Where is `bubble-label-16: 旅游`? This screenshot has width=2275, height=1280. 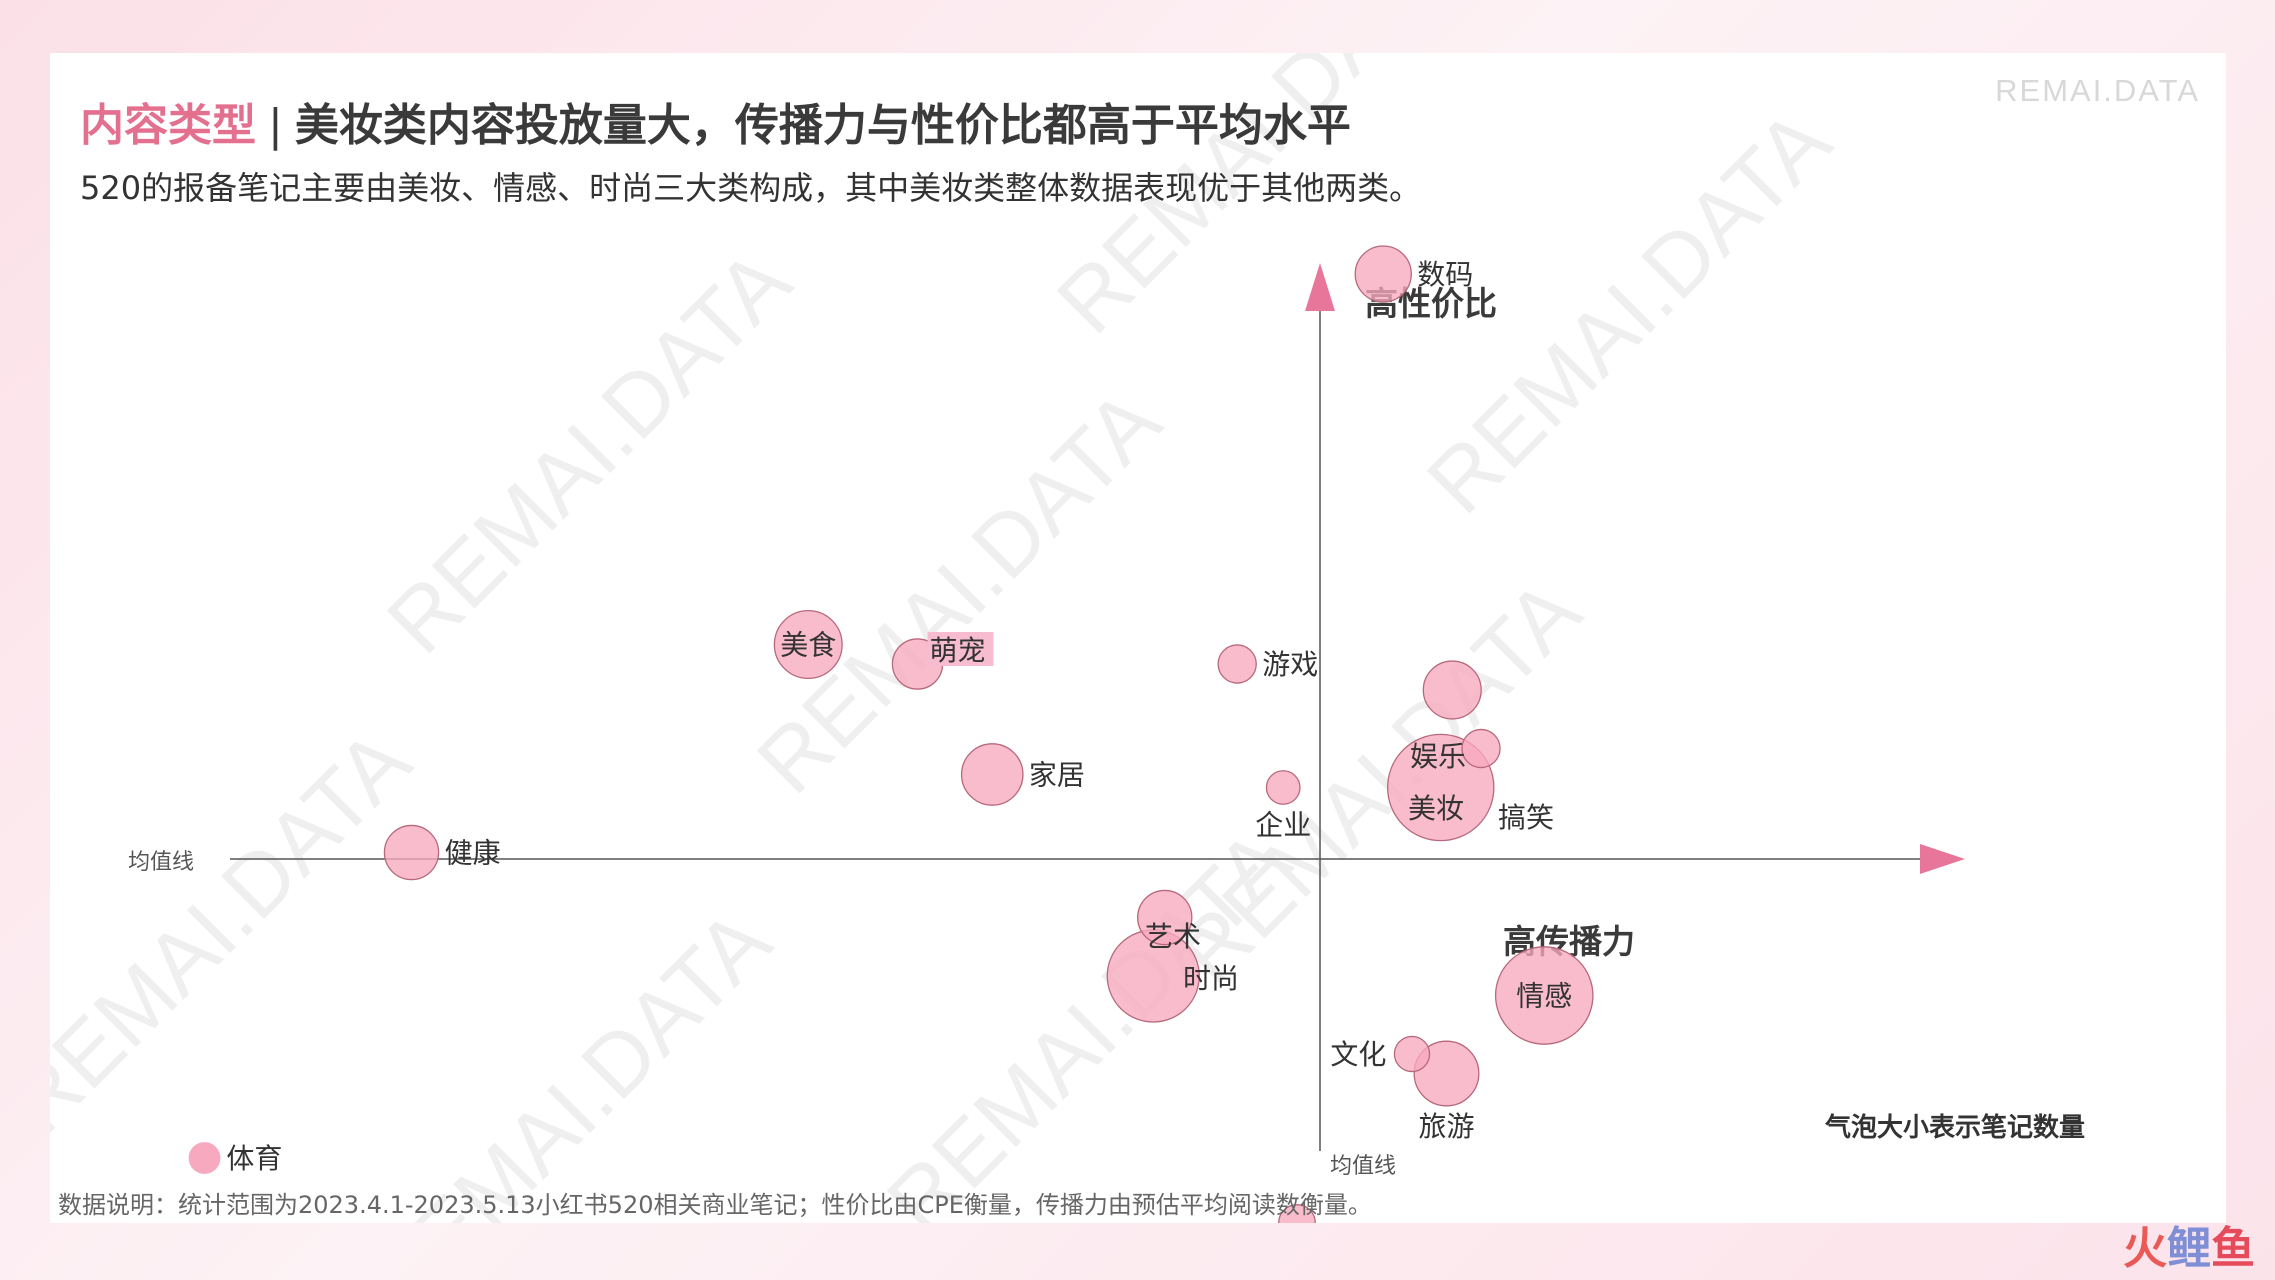 bubble-label-16: 旅游 is located at coordinates (1446, 1126).